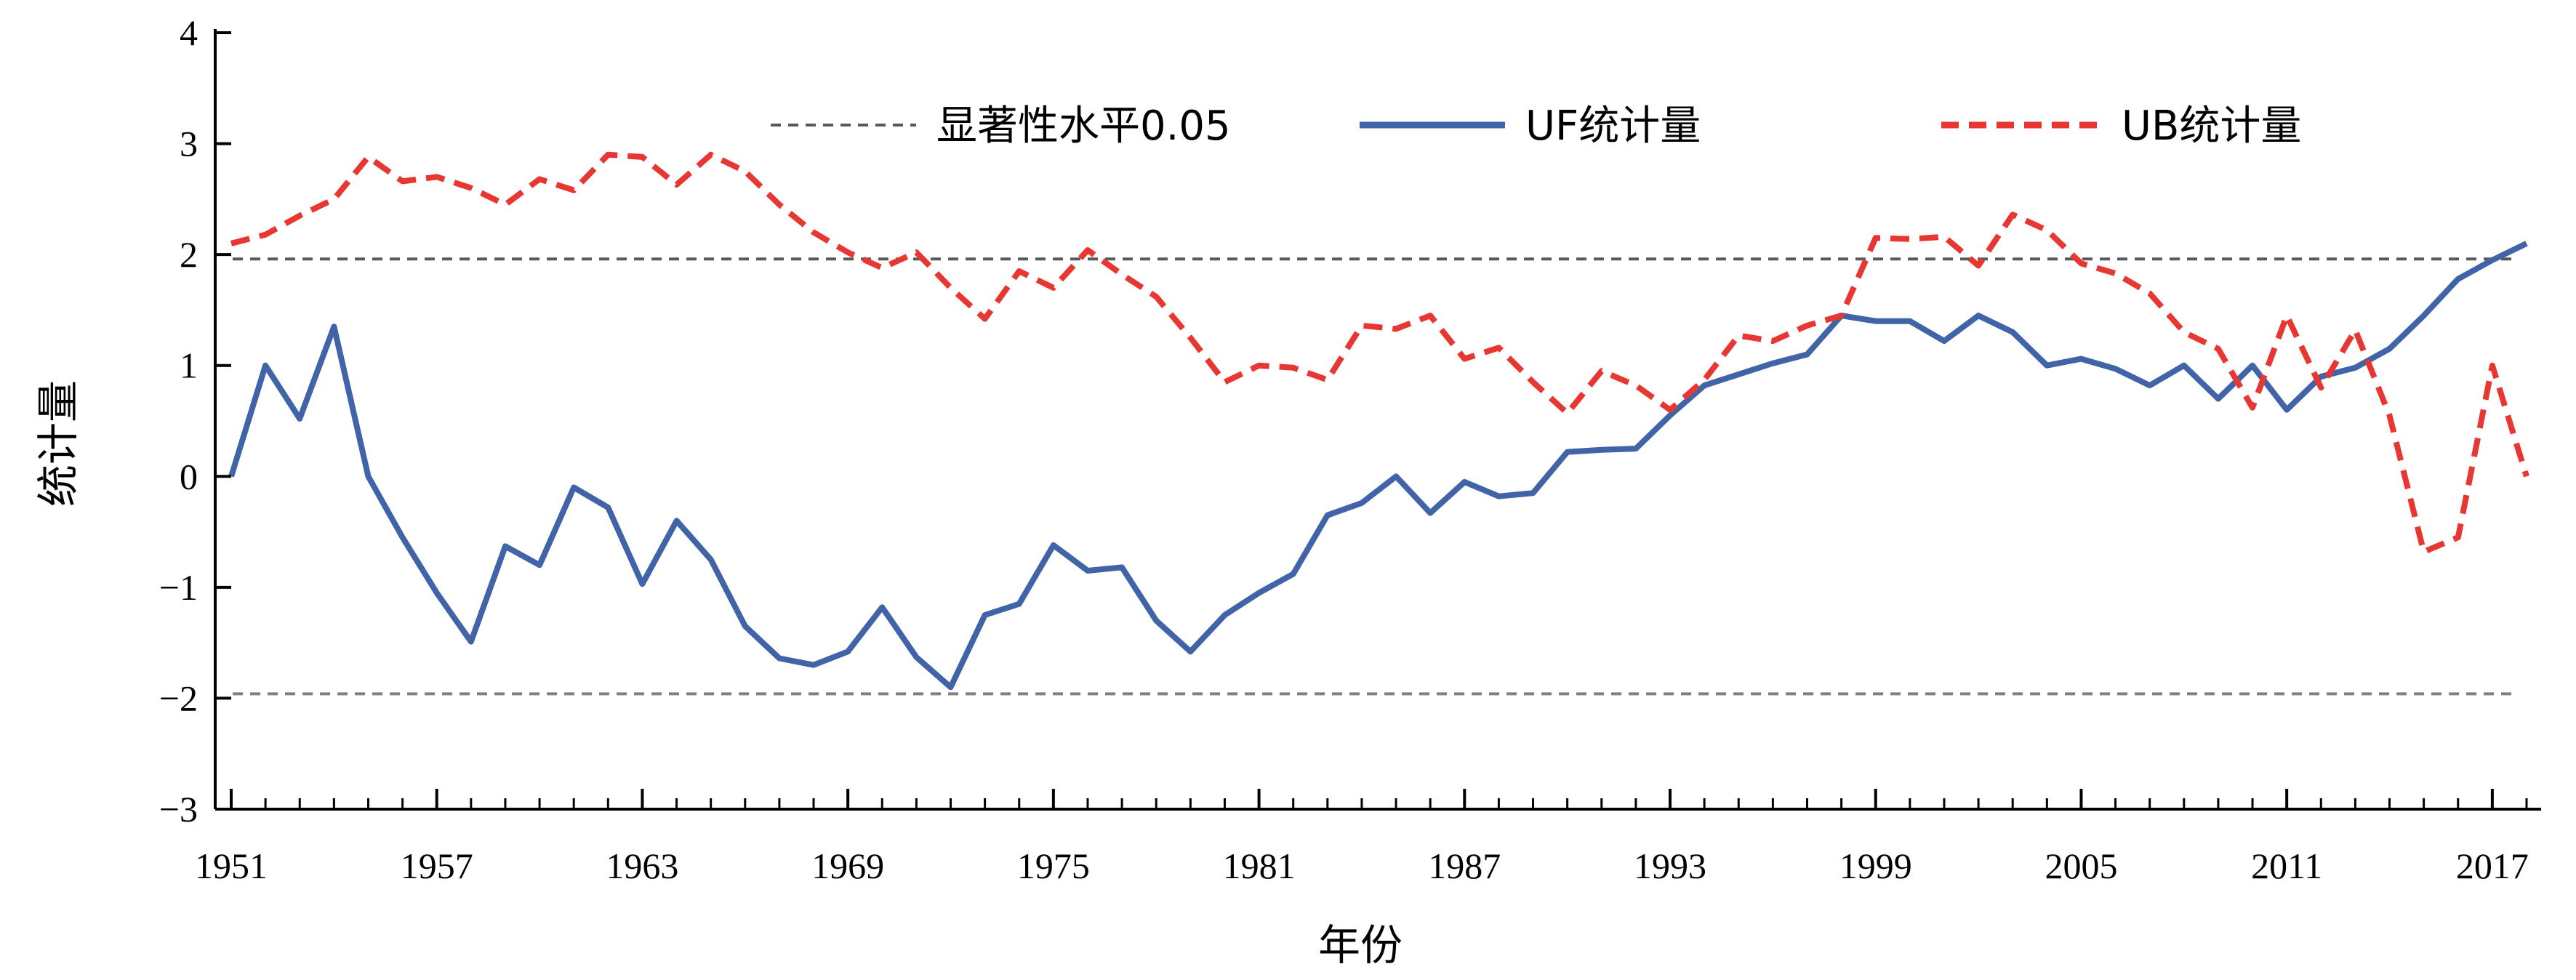 This screenshot has height=980, width=2576. I want to click on y-axis-title: 统计量, so click(58, 444).